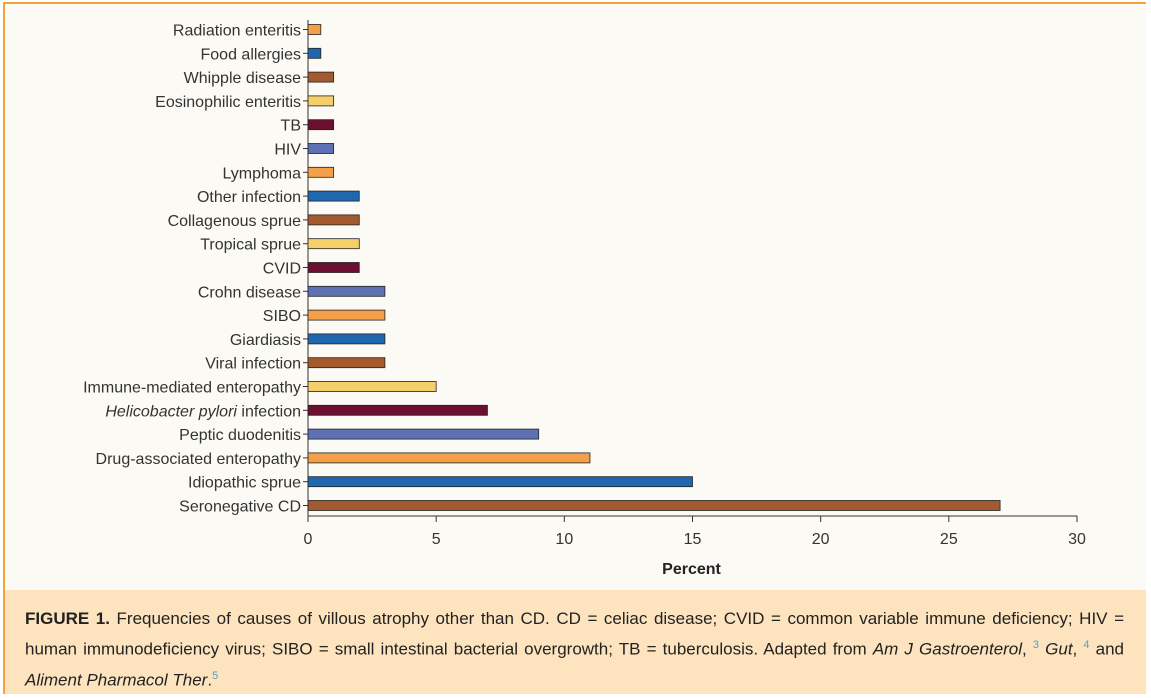  Describe the element at coordinates (291, 126) in the screenshot. I see `category-label: TB` at that location.